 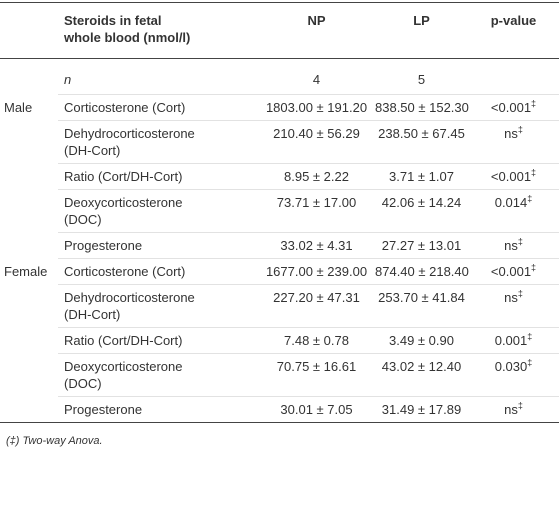 What do you see at coordinates (421, 306) in the screenshot?
I see `lp-value: 253.70 ± 41.84` at bounding box center [421, 306].